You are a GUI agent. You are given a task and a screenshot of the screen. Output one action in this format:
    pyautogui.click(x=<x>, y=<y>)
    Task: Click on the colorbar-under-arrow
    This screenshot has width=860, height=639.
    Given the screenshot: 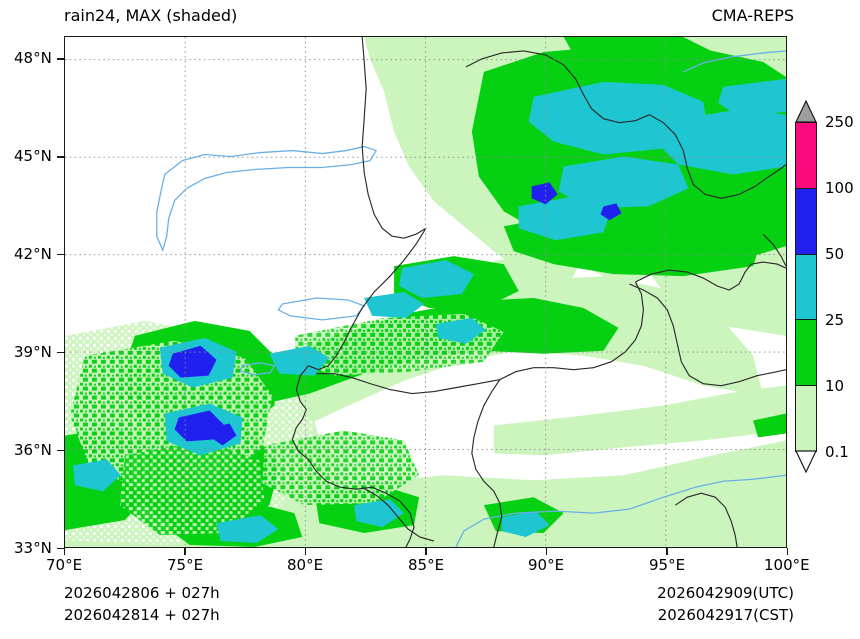 What is the action you would take?
    pyautogui.click(x=806, y=461)
    